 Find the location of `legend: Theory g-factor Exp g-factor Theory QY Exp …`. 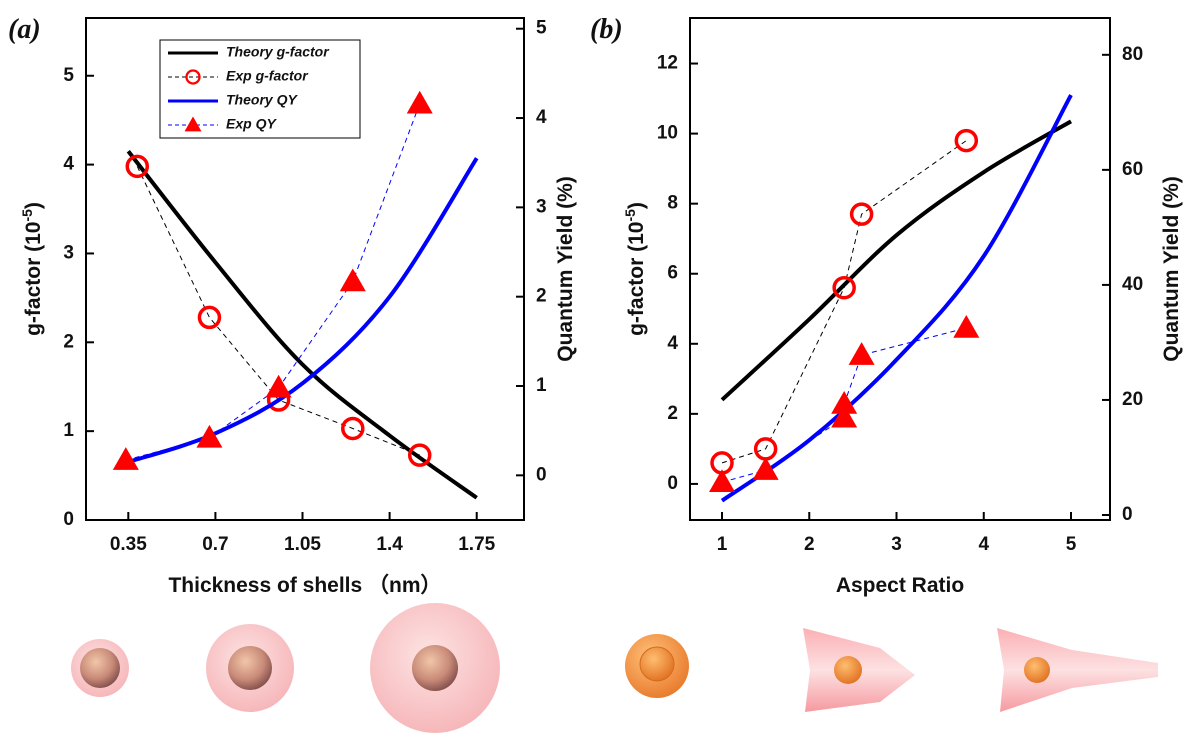

legend: Theory g-factor Exp g-factor Theory QY Exp … is located at coordinates (260, 89).